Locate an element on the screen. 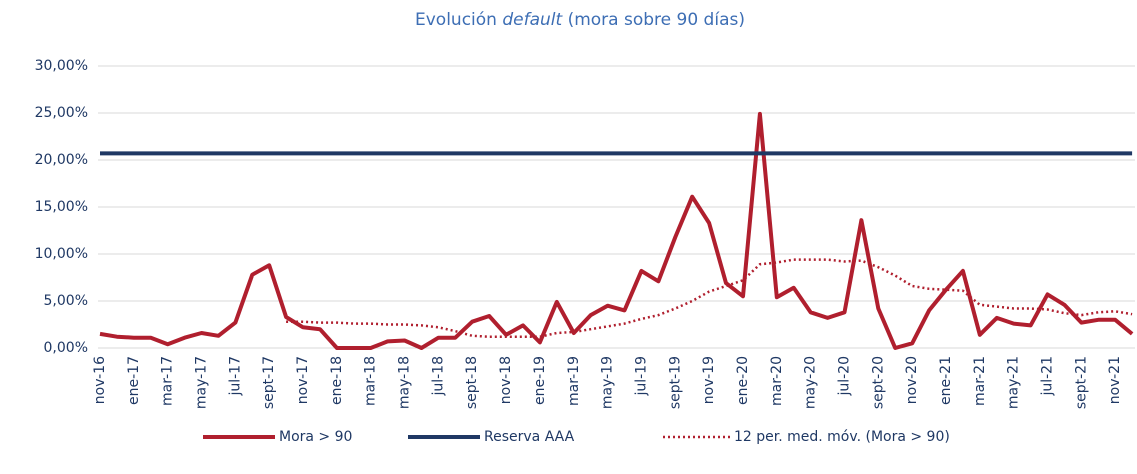 The height and width of the screenshot is (474, 1137). y-tick-label: 15,00% is located at coordinates (61, 207).